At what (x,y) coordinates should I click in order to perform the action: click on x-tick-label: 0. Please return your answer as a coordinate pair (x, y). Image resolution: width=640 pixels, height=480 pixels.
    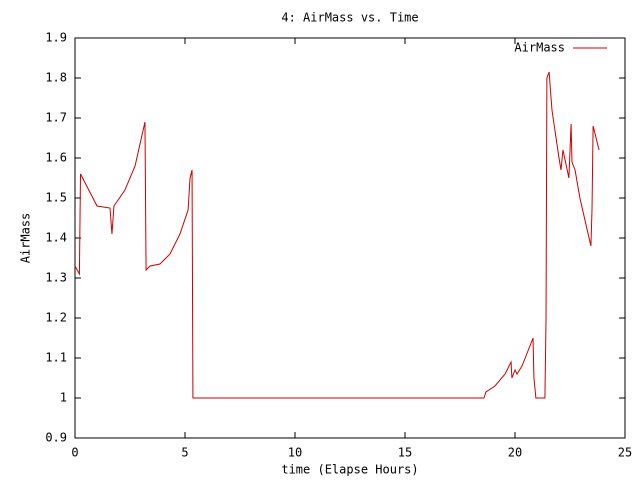
    Looking at the image, I should click on (74, 453).